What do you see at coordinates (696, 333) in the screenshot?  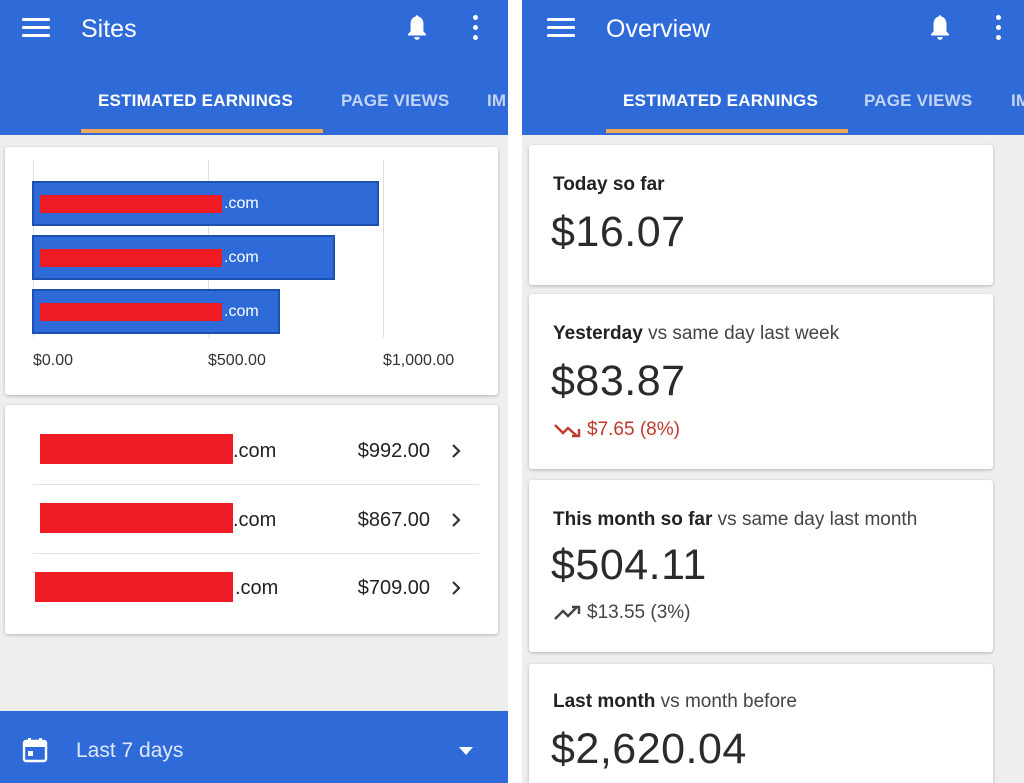 I see `card-label: Yesterday vs same day last week` at bounding box center [696, 333].